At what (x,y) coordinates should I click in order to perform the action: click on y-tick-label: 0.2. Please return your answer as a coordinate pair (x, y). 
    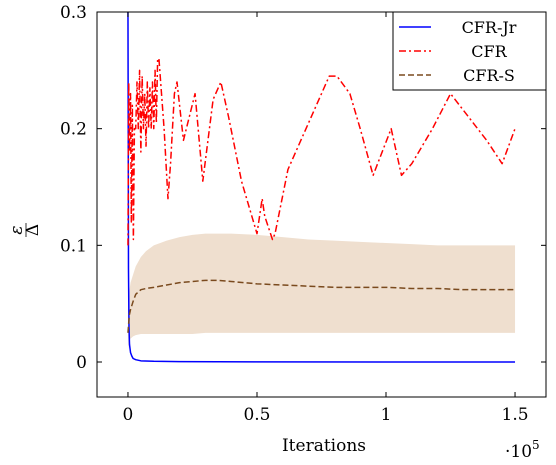
    Looking at the image, I should click on (73, 130).